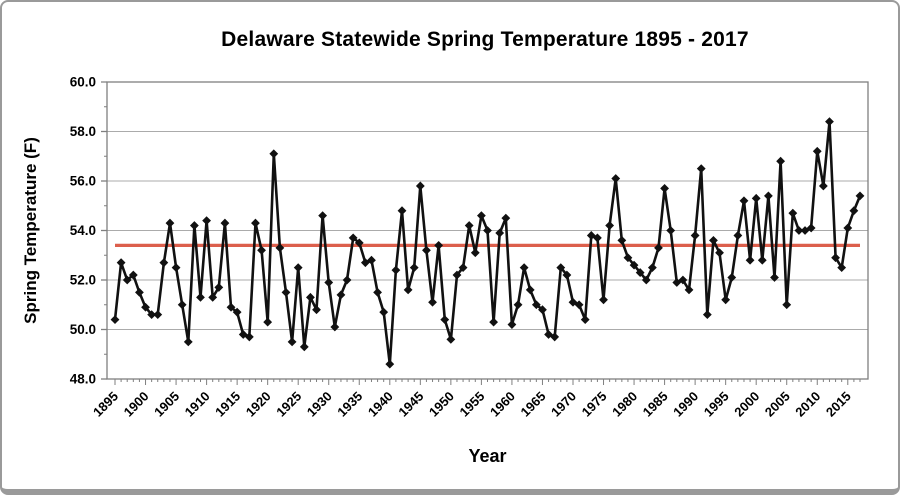  What do you see at coordinates (685, 404) in the screenshot?
I see `x-tick-label: 1990` at bounding box center [685, 404].